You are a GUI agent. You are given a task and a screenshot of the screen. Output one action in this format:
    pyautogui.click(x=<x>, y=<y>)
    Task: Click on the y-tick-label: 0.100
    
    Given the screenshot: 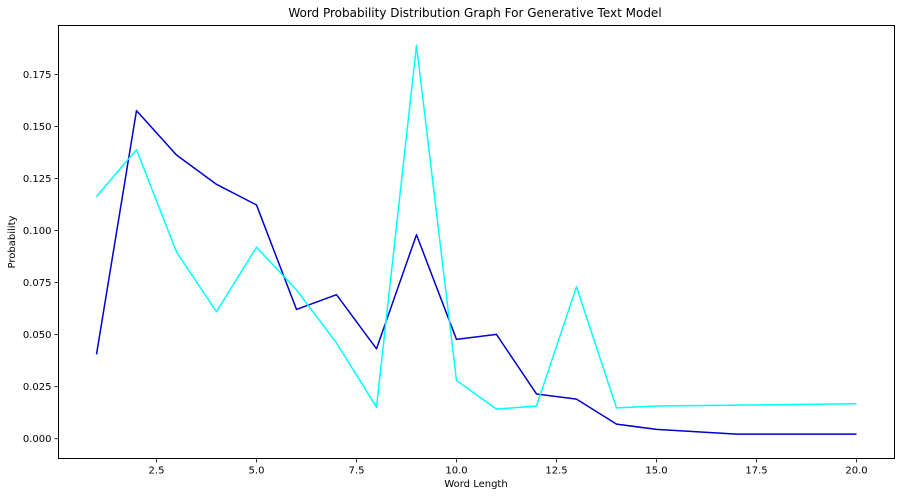 What is the action you would take?
    pyautogui.click(x=37, y=231)
    